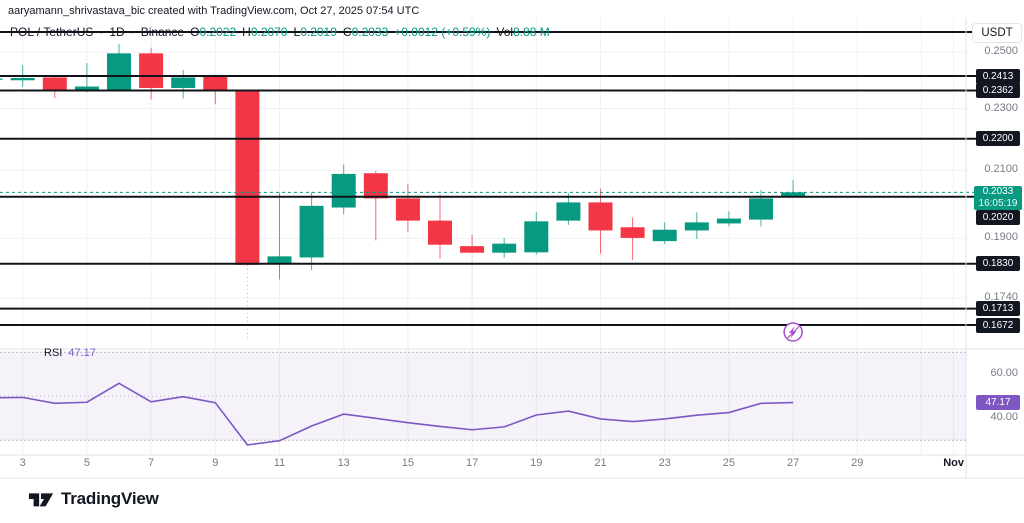  Describe the element at coordinates (729, 463) in the screenshot. I see `time-axis-tick: 25` at that location.